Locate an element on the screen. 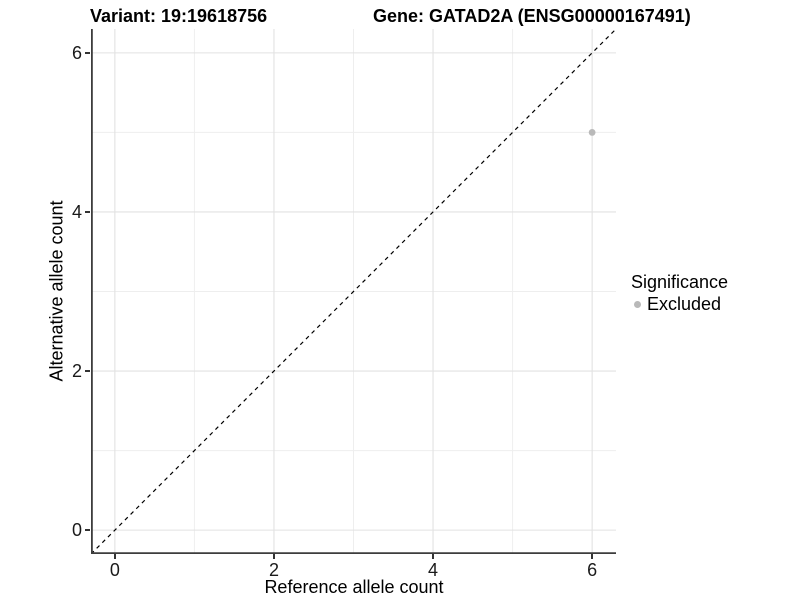 The image size is (800, 600). x-axis-tick-label: 0 is located at coordinates (114, 570).